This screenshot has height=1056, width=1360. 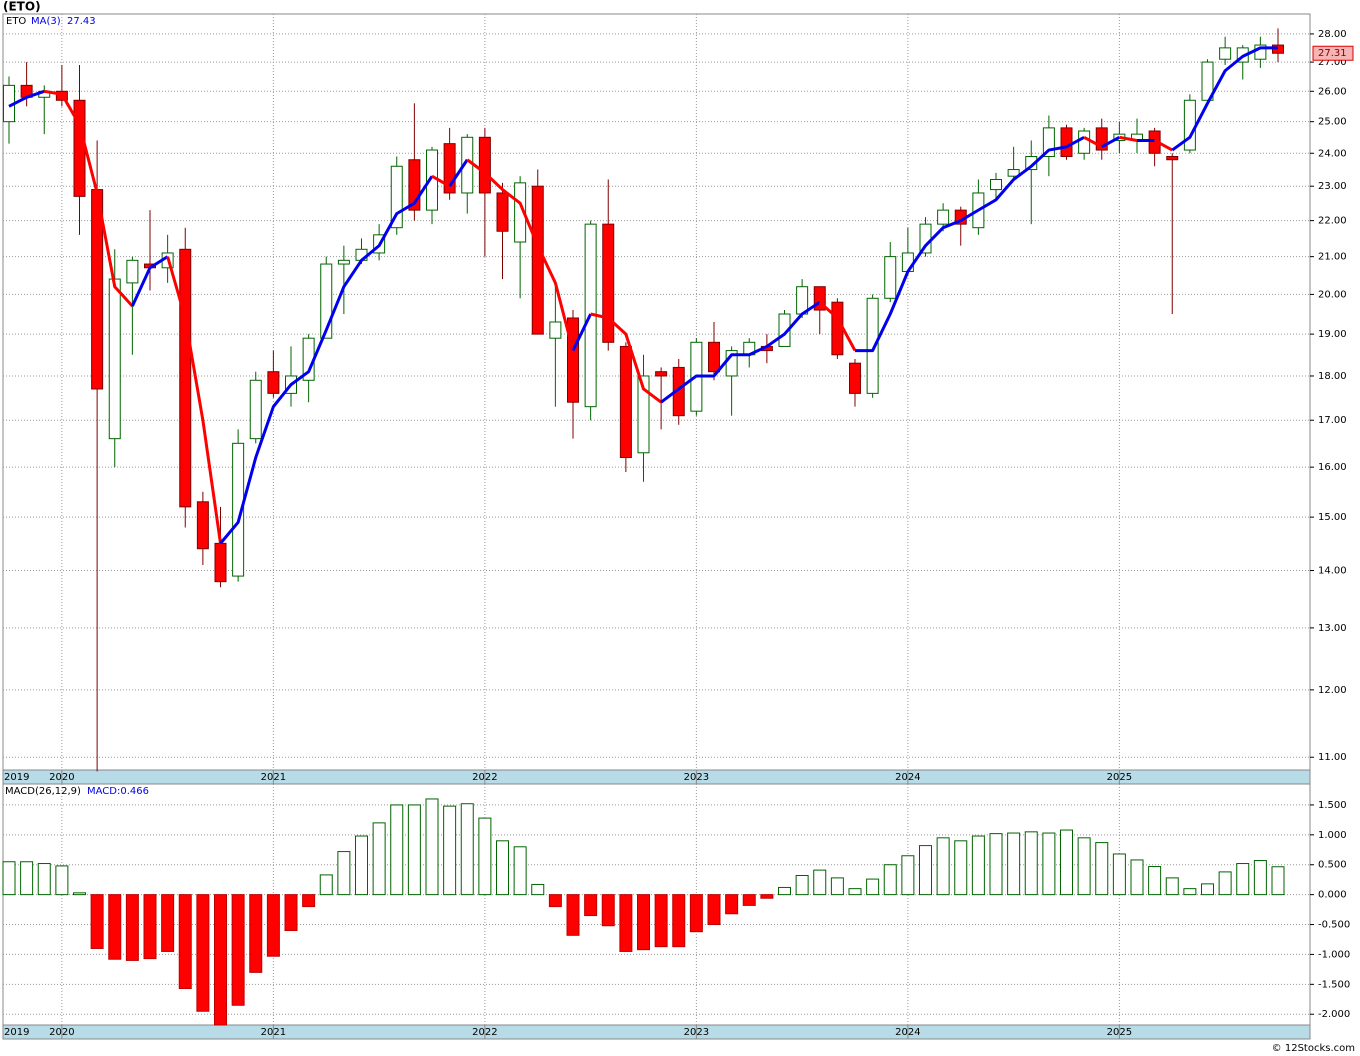 What do you see at coordinates (1332, 376) in the screenshot?
I see `y-tick-label: 18.00` at bounding box center [1332, 376].